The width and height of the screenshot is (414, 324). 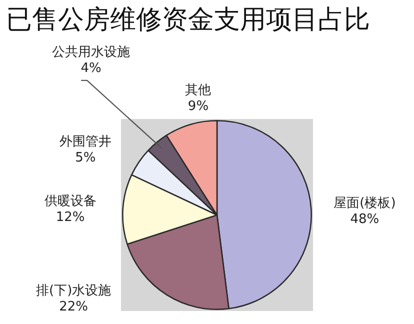 What do you see at coordinates (70, 202) in the screenshot?
I see `slice-label: 供暖设备` at bounding box center [70, 202].